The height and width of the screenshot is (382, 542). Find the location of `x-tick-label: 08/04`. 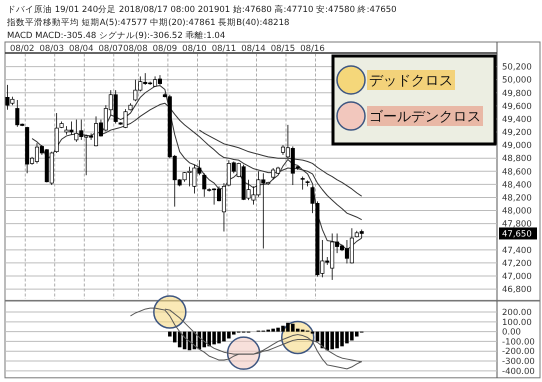

x-tick-label: 08/04 is located at coordinates (81, 49).